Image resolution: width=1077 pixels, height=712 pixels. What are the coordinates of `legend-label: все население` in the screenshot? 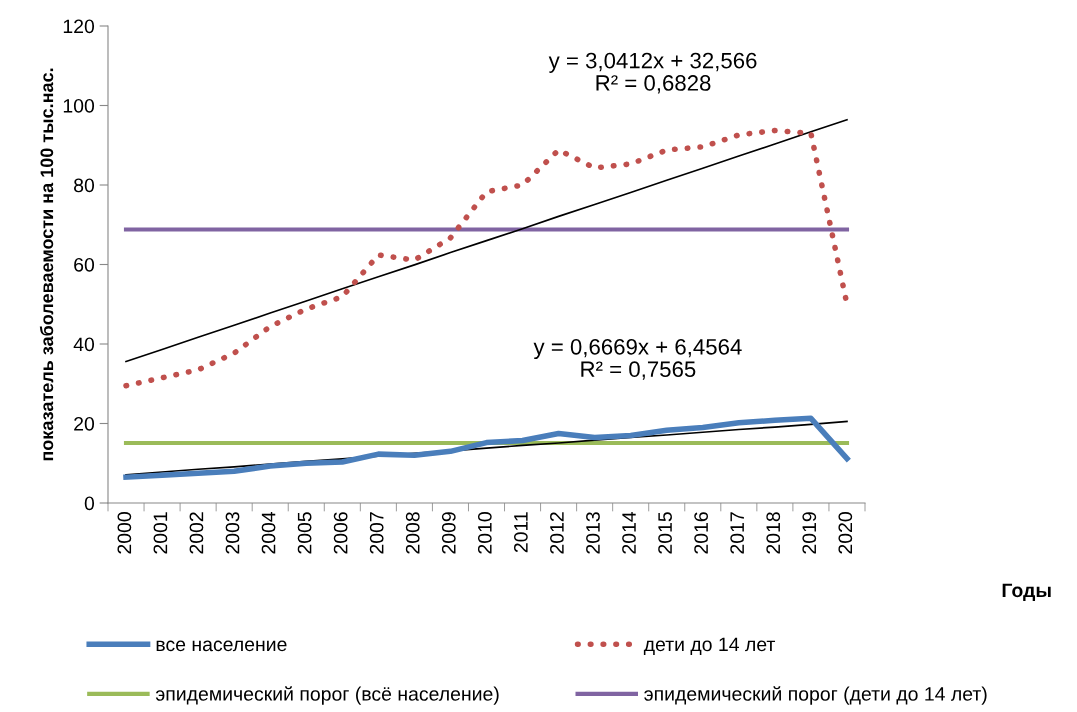 It's located at (221, 646).